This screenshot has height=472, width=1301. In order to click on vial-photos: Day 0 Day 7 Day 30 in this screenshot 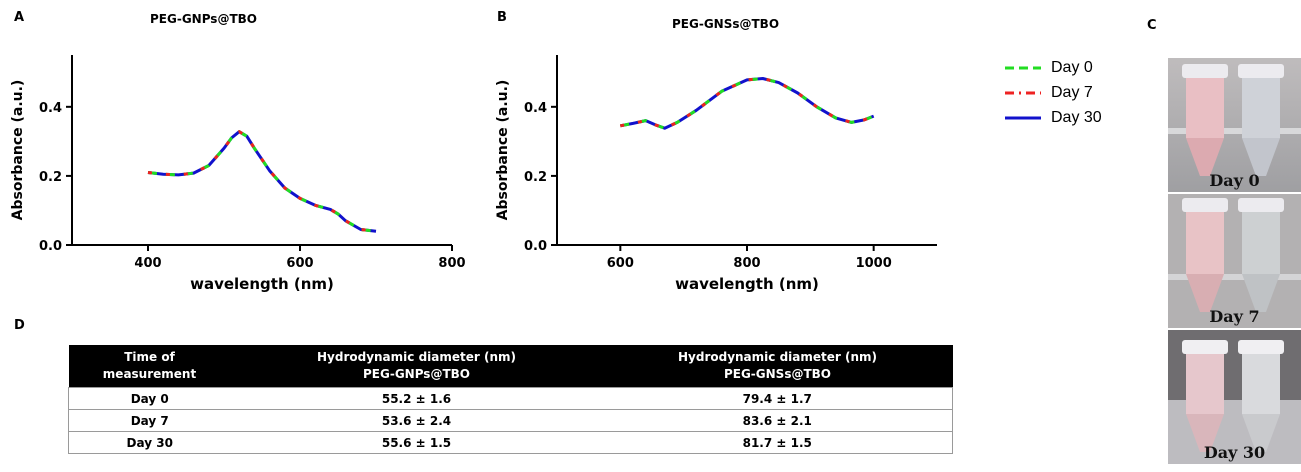, I will do `click(1234, 262)`.